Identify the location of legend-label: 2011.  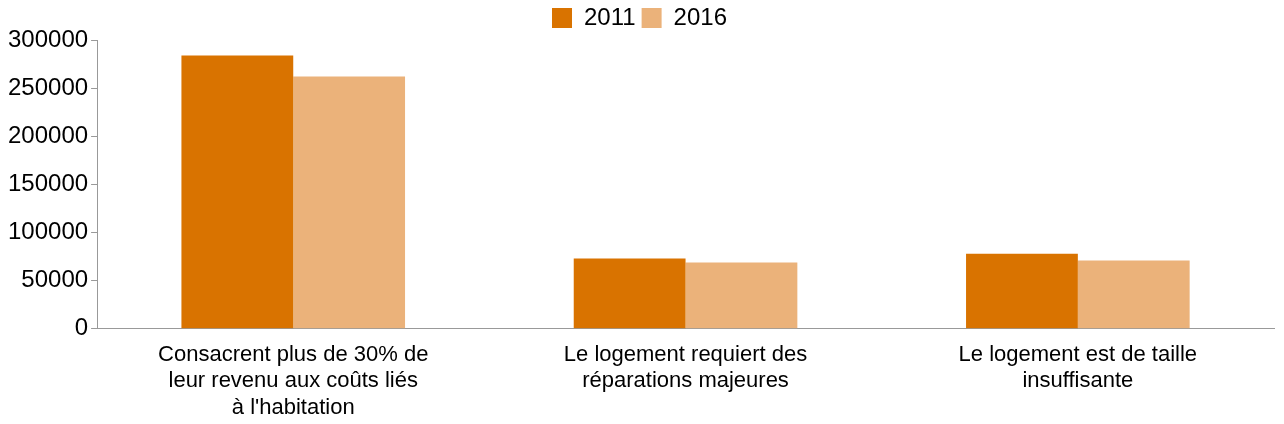
(610, 16).